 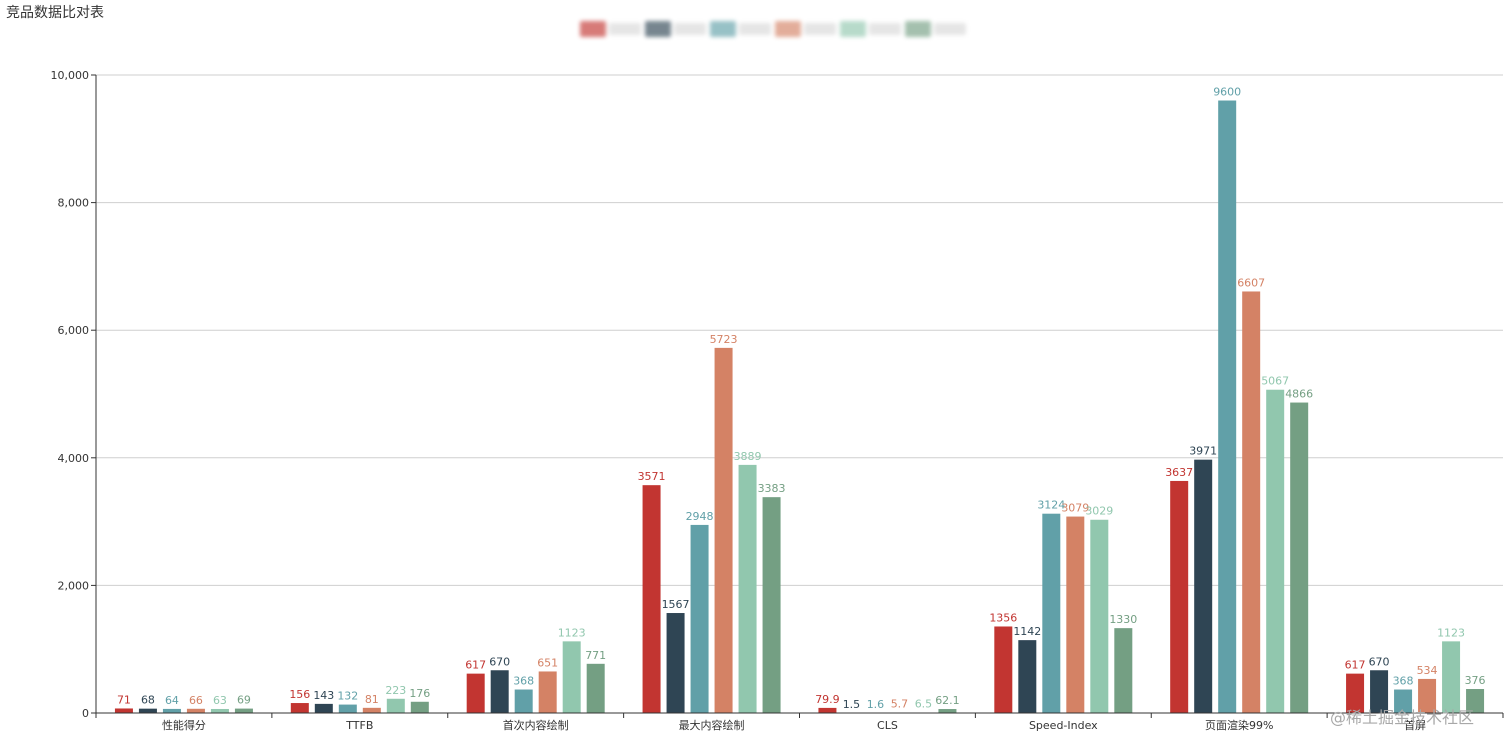 I want to click on chart-legend, so click(x=773, y=29).